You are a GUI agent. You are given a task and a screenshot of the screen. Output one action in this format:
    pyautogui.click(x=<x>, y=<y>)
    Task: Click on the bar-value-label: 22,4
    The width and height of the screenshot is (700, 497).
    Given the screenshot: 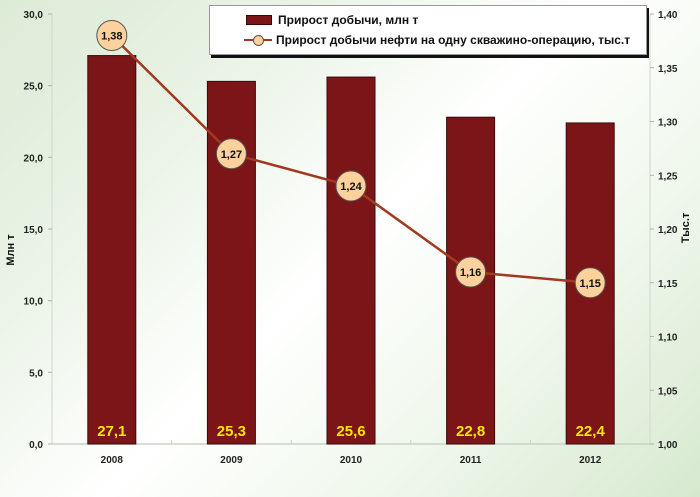 What is the action you would take?
    pyautogui.click(x=591, y=431)
    